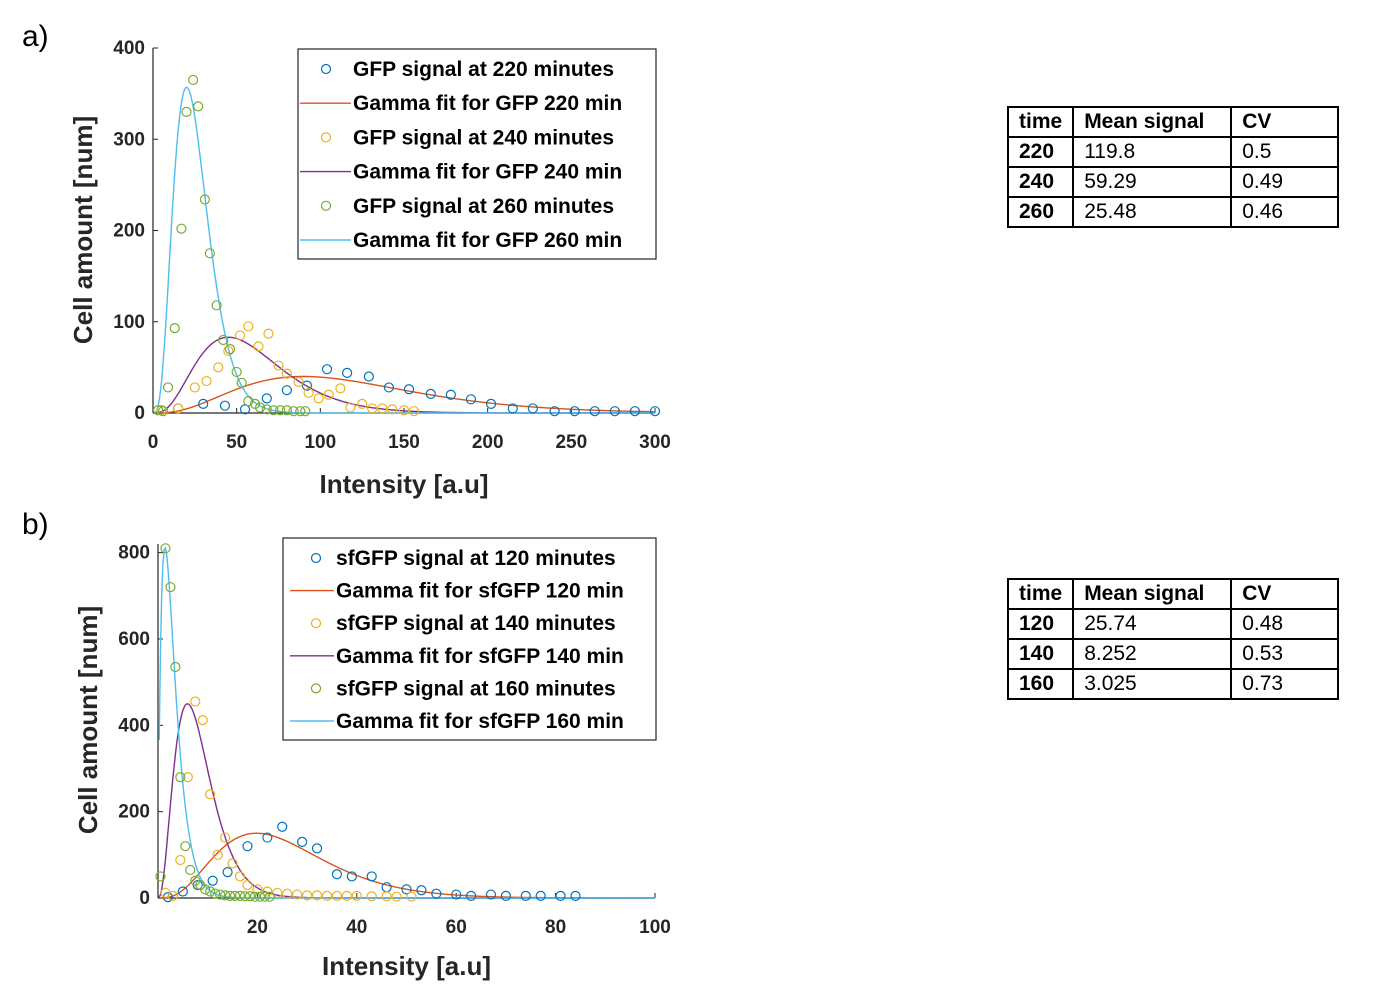 This screenshot has width=1391, height=985. I want to click on legend-entry: GFP signal at 220 minutes, so click(483, 69).